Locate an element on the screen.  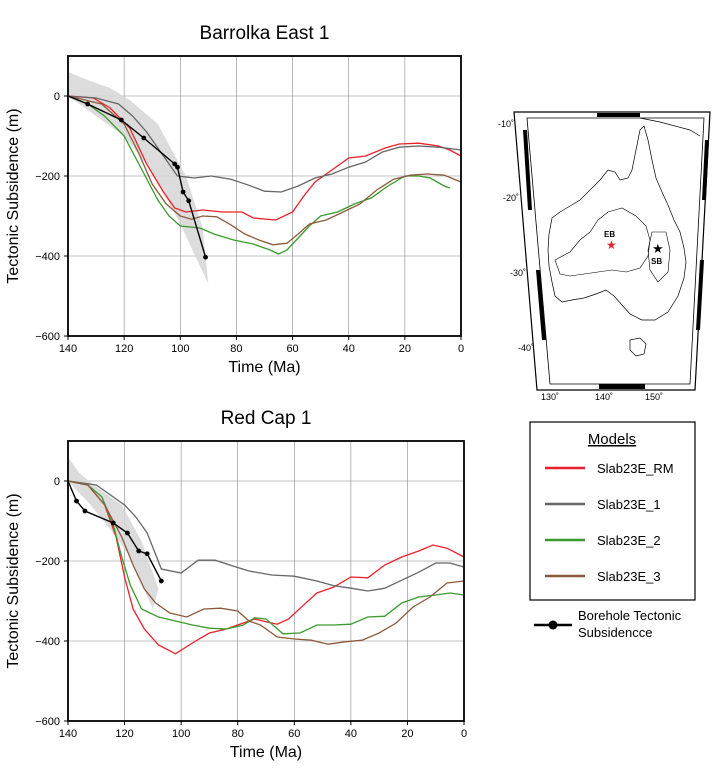
chart-title: Barrolka East 1 is located at coordinates (265, 33).